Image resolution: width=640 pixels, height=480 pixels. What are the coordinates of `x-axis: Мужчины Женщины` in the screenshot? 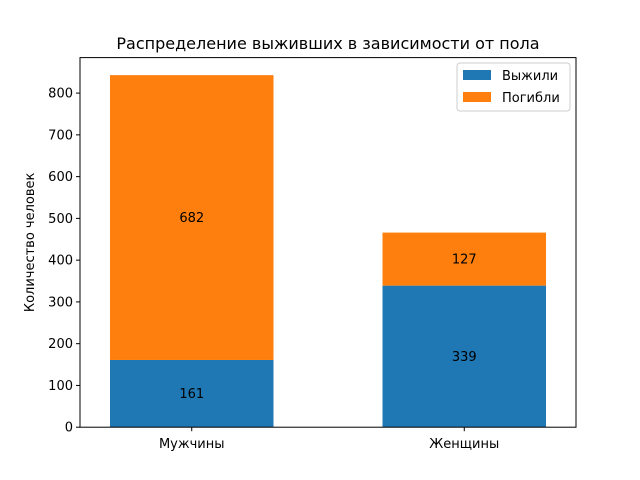 It's located at (329, 439).